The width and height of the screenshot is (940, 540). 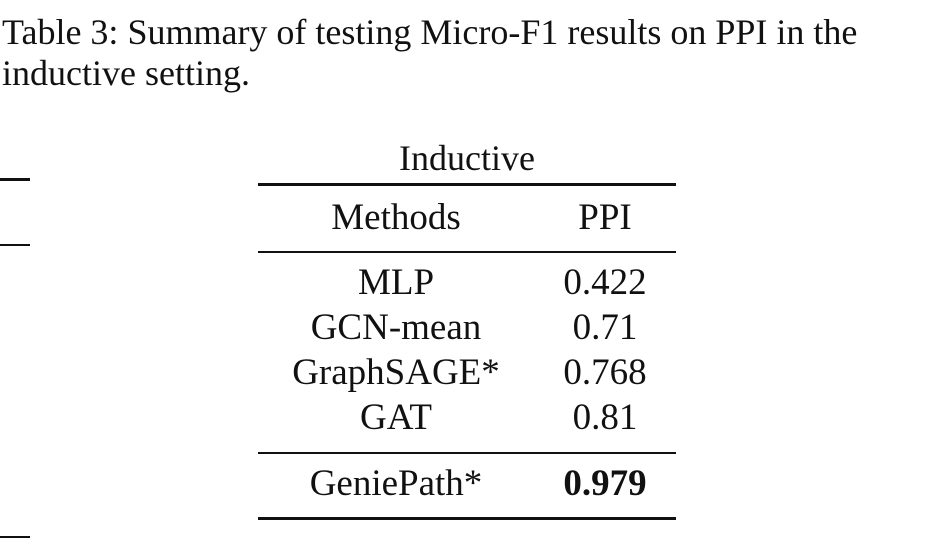 I want to click on method-cell: GCN-mean, so click(x=396, y=327).